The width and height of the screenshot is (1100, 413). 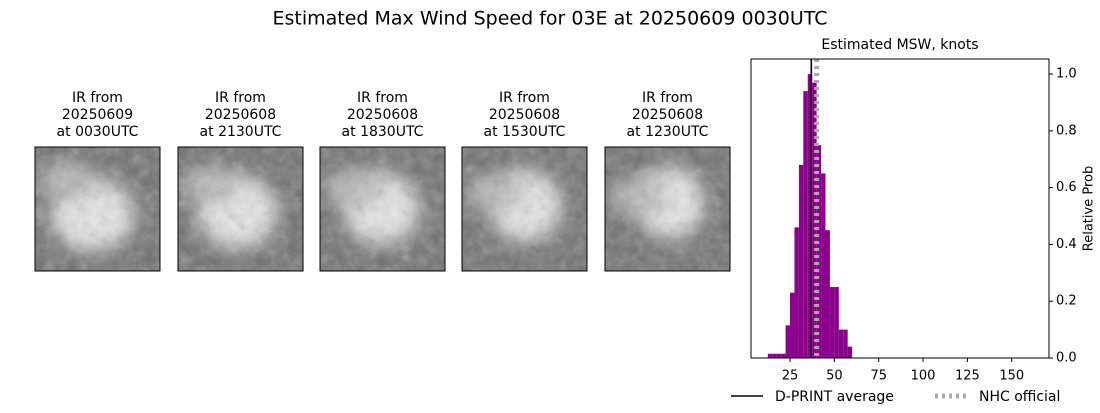 What do you see at coordinates (1066, 301) in the screenshot?
I see `y-tick-label: 0.2` at bounding box center [1066, 301].